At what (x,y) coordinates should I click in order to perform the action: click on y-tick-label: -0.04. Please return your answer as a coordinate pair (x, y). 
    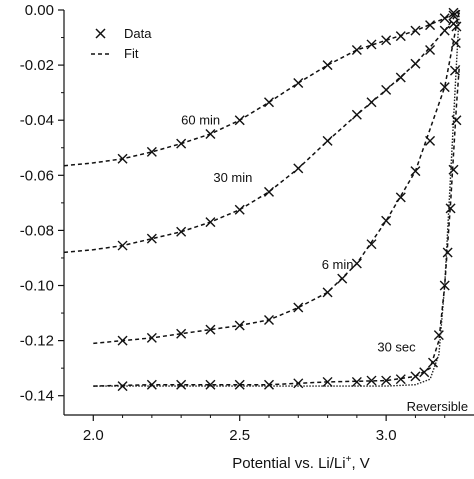
    Looking at the image, I should click on (37, 120).